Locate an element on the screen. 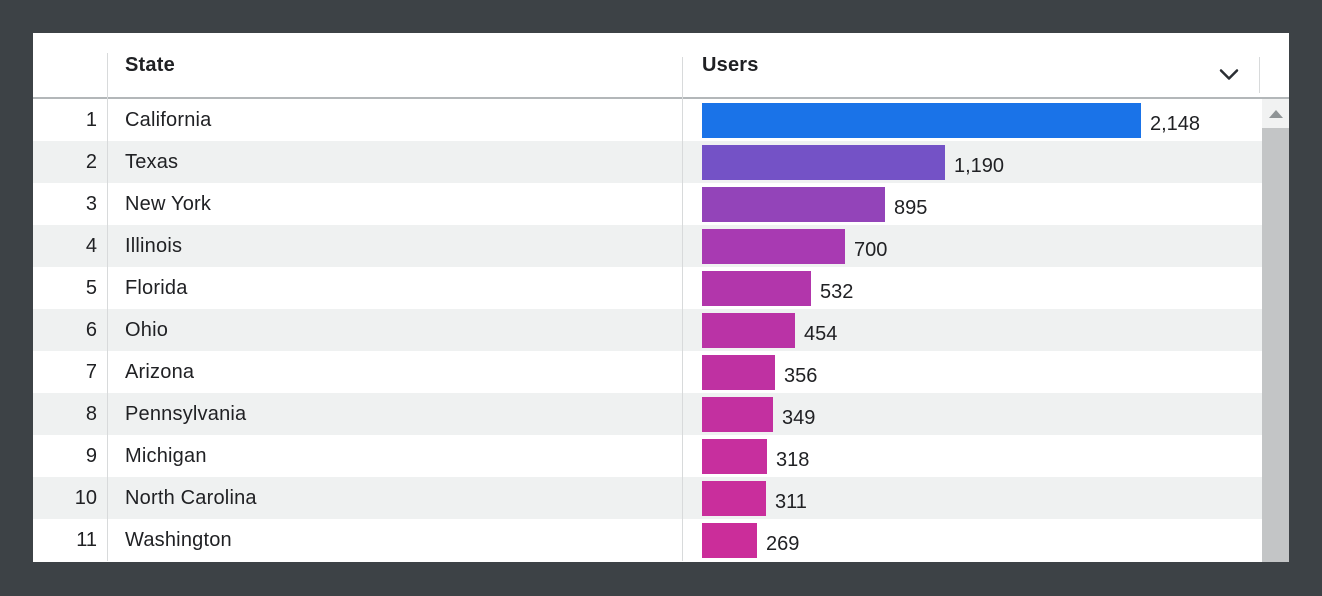  row-rank: 3 is located at coordinates (70, 204).